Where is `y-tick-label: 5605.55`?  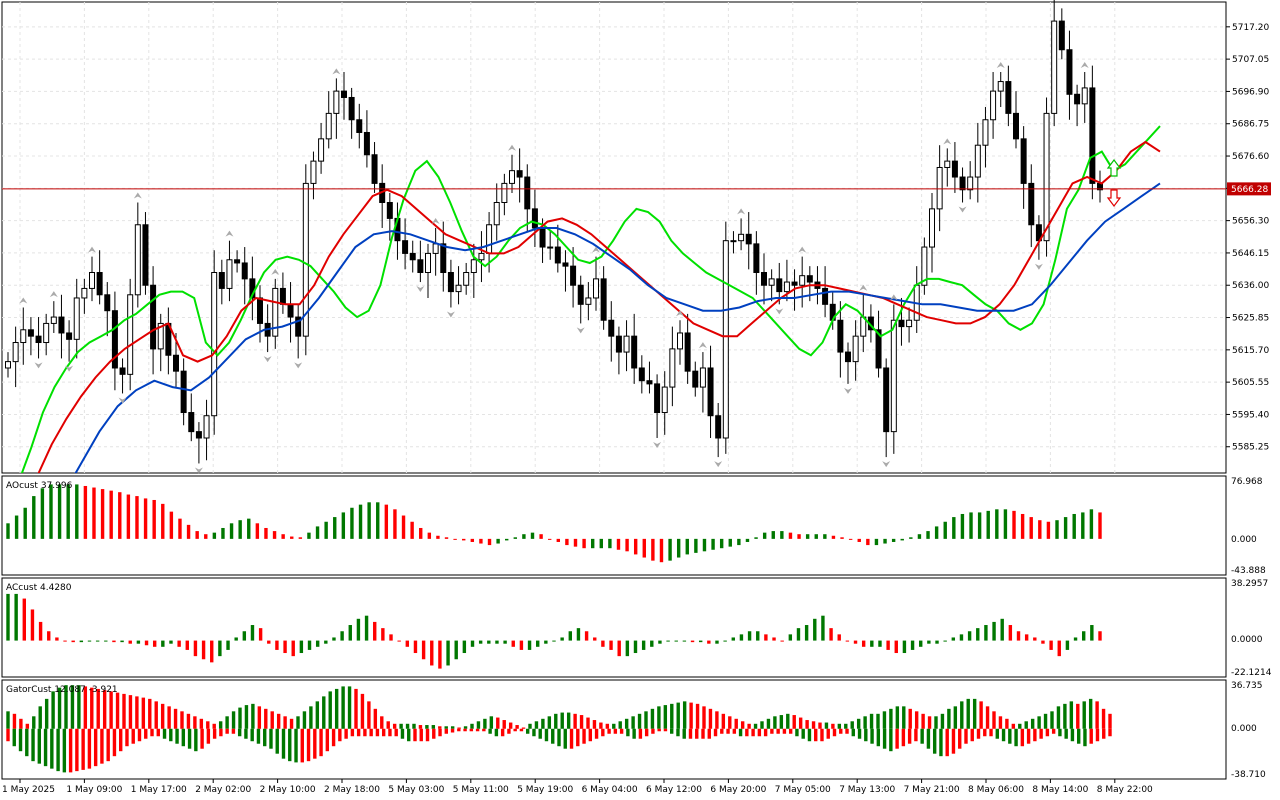 y-tick-label: 5605.55 is located at coordinates (1250, 383).